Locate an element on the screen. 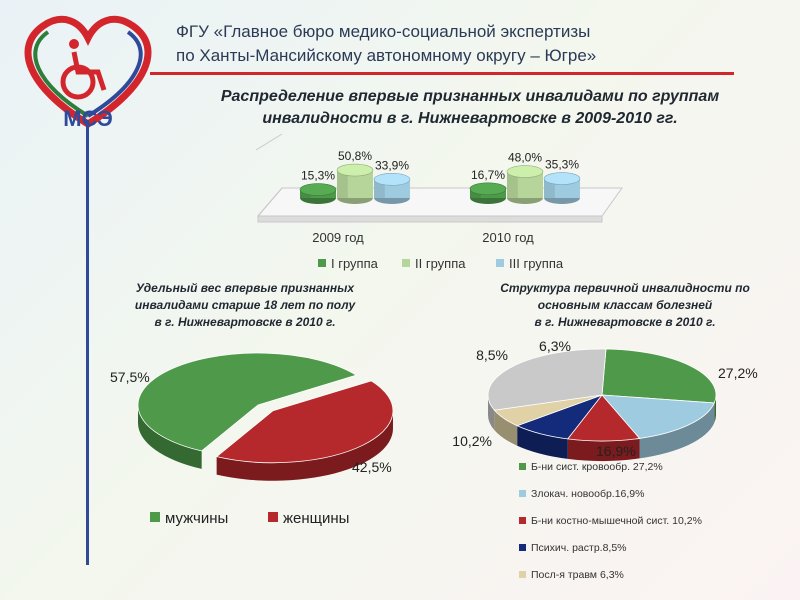 The height and width of the screenshot is (600, 800). legend-label: III группа is located at coordinates (536, 263).